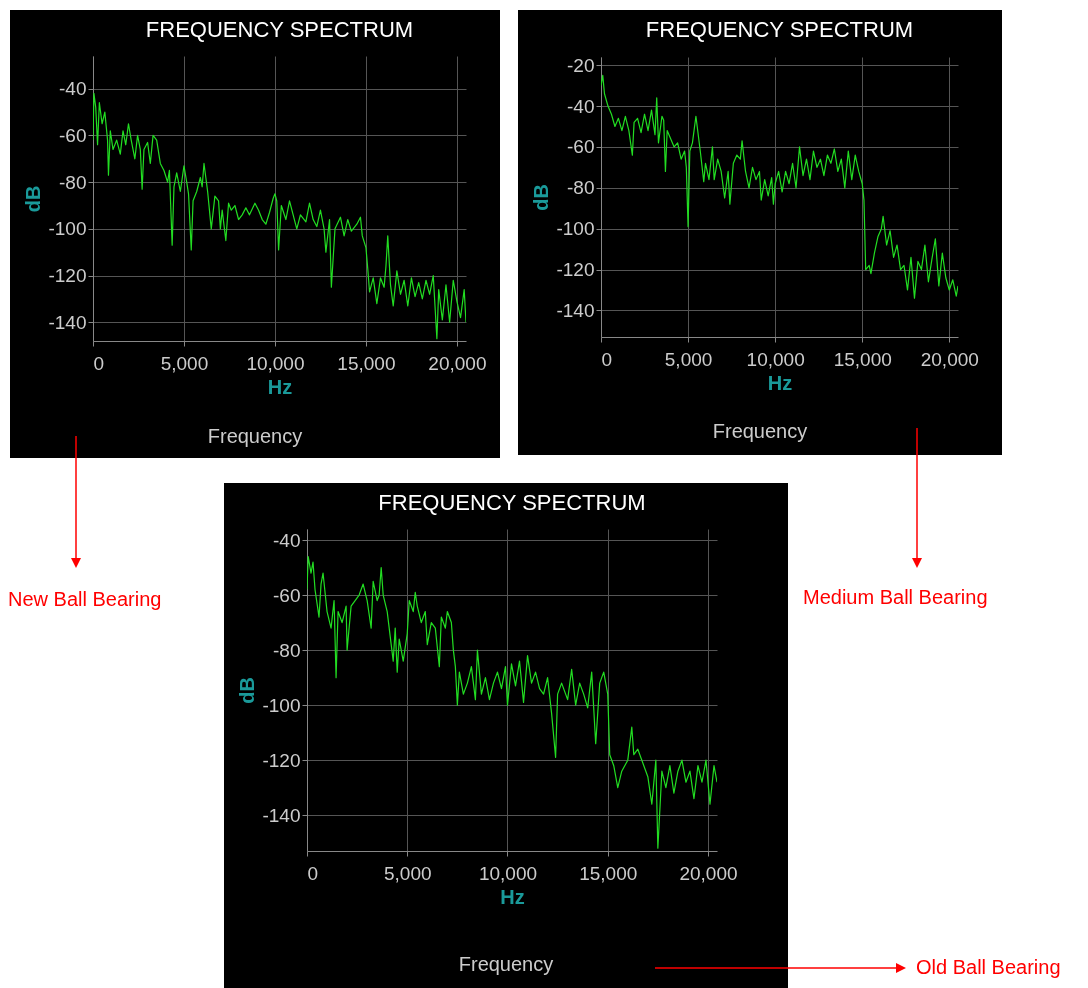  What do you see at coordinates (895, 597) in the screenshot?
I see `text: Medium Ball Bearing` at bounding box center [895, 597].